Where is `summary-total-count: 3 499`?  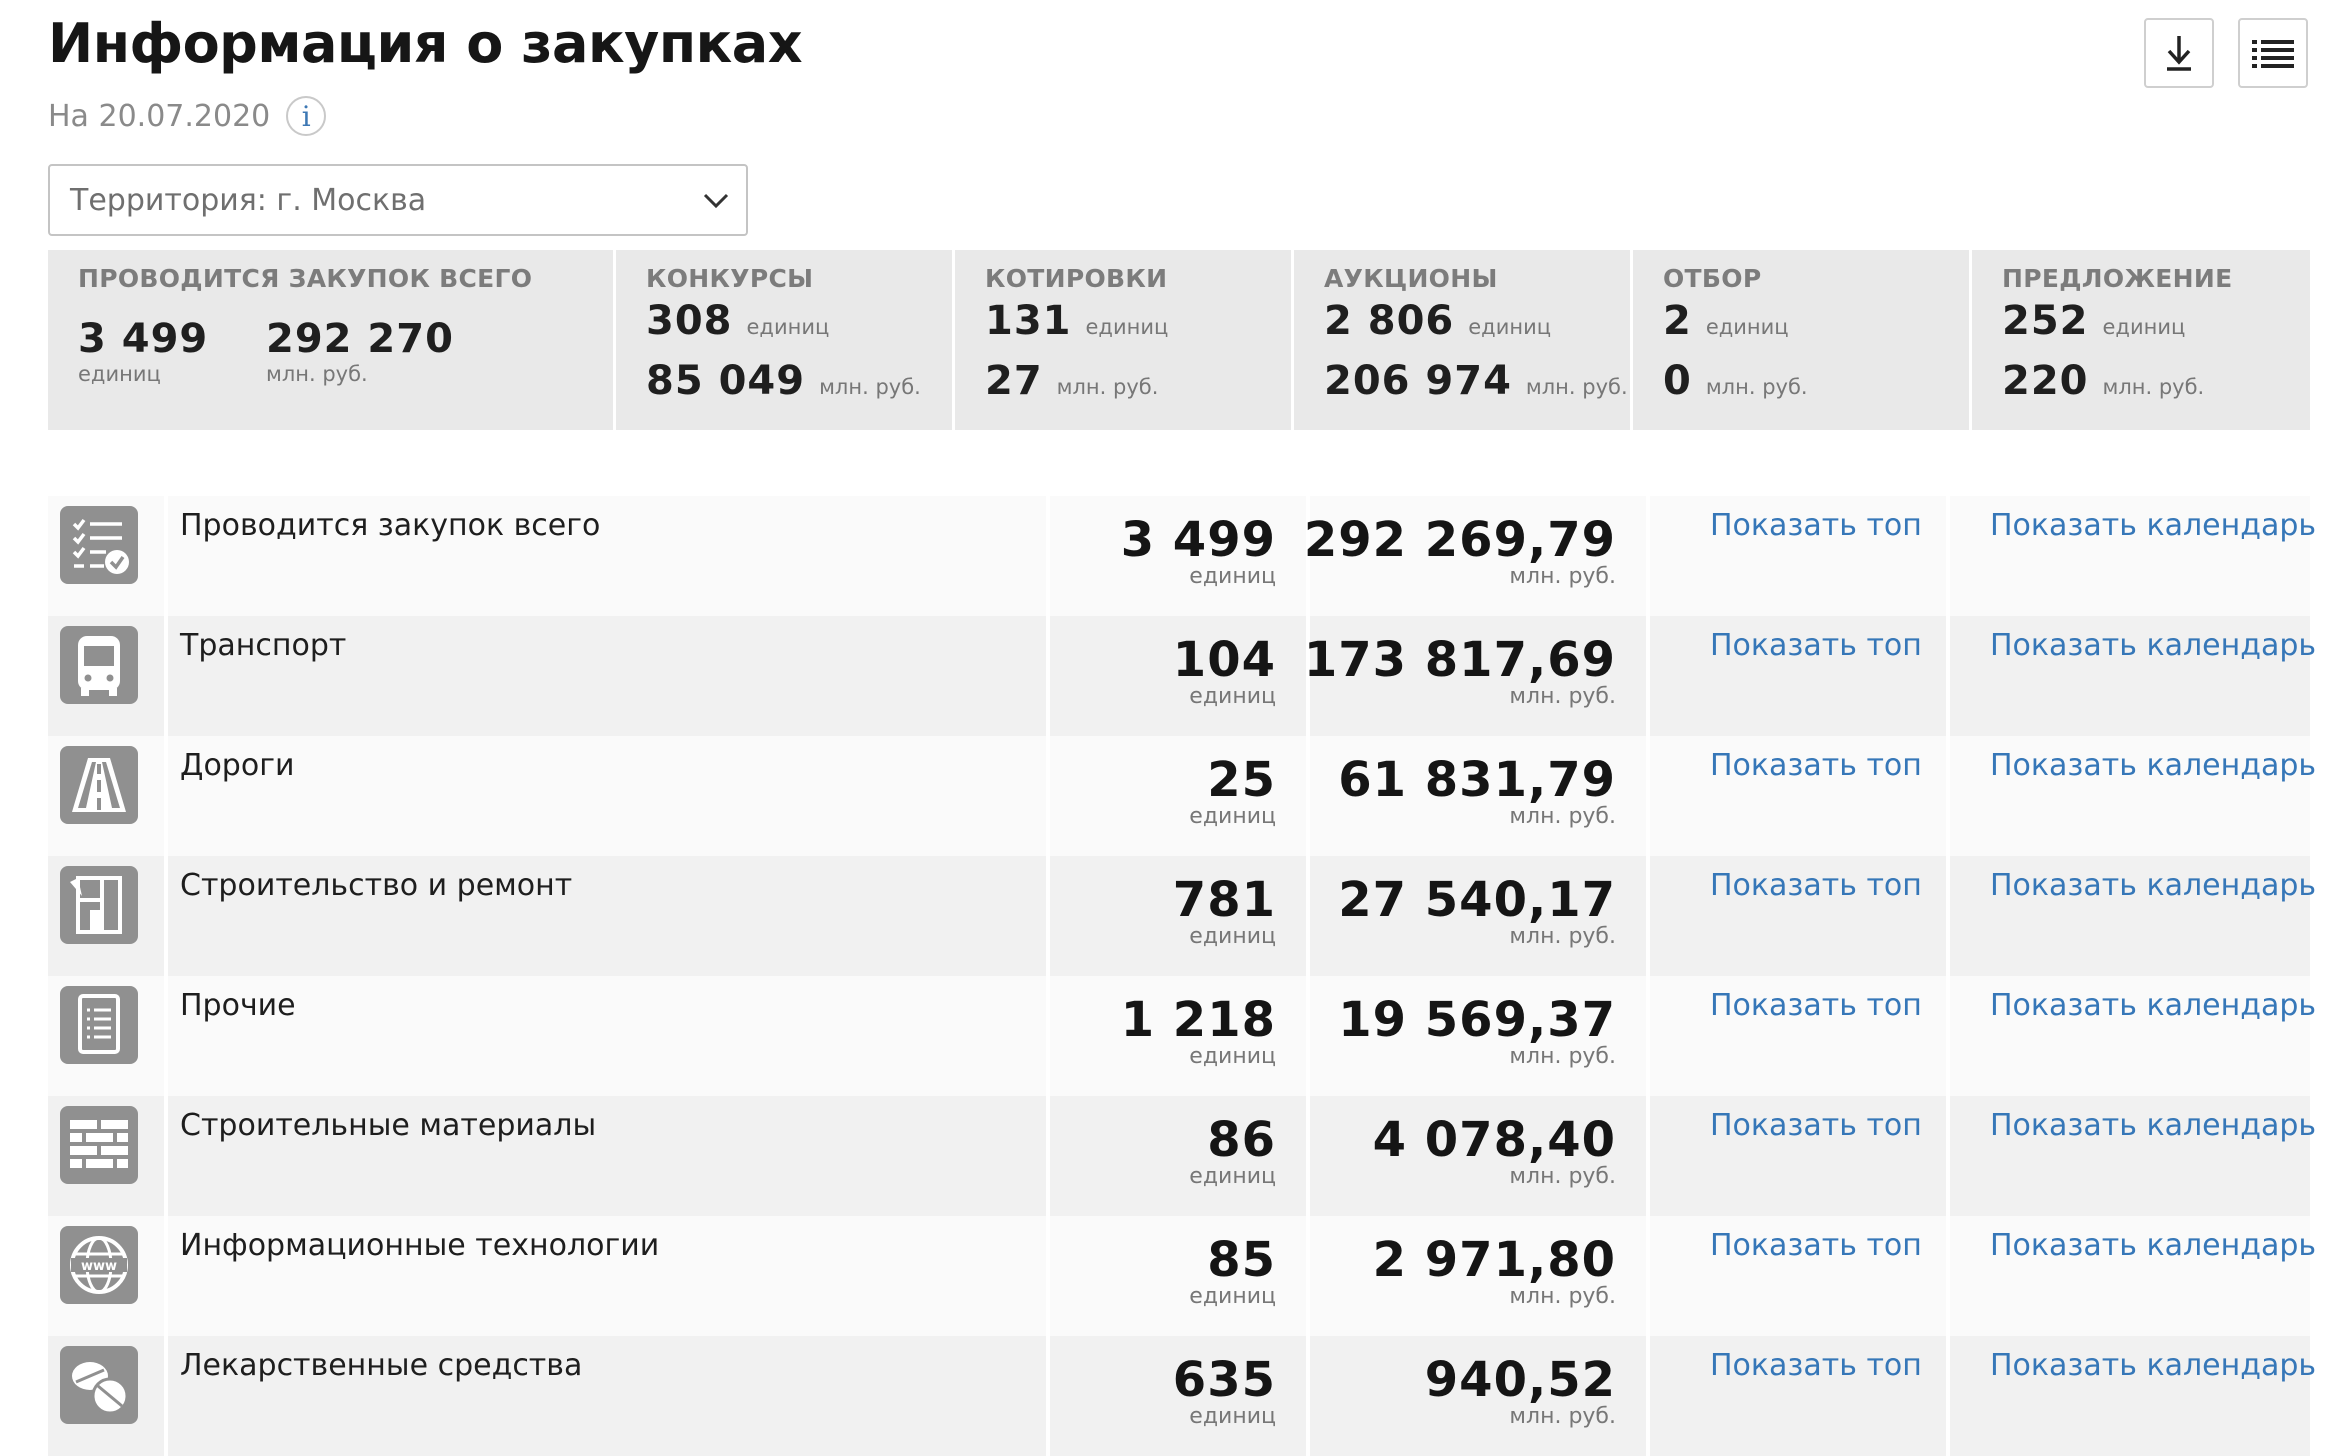 summary-total-count: 3 499 is located at coordinates (143, 339).